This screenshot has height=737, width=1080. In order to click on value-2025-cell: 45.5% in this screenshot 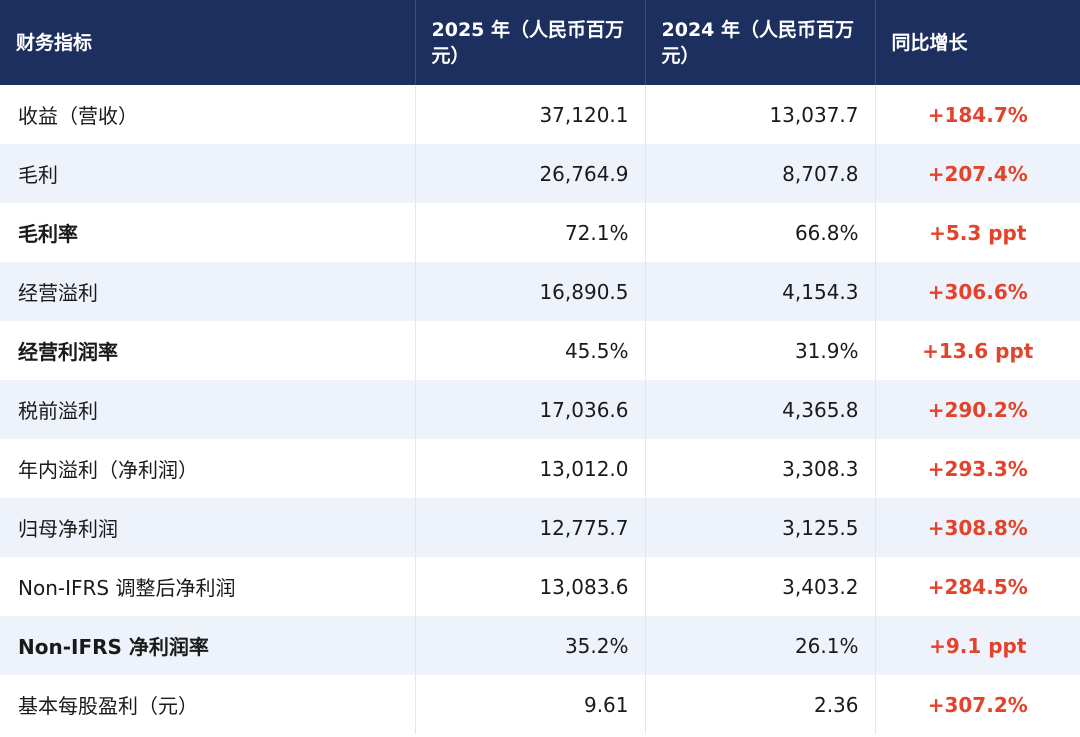, I will do `click(530, 350)`.